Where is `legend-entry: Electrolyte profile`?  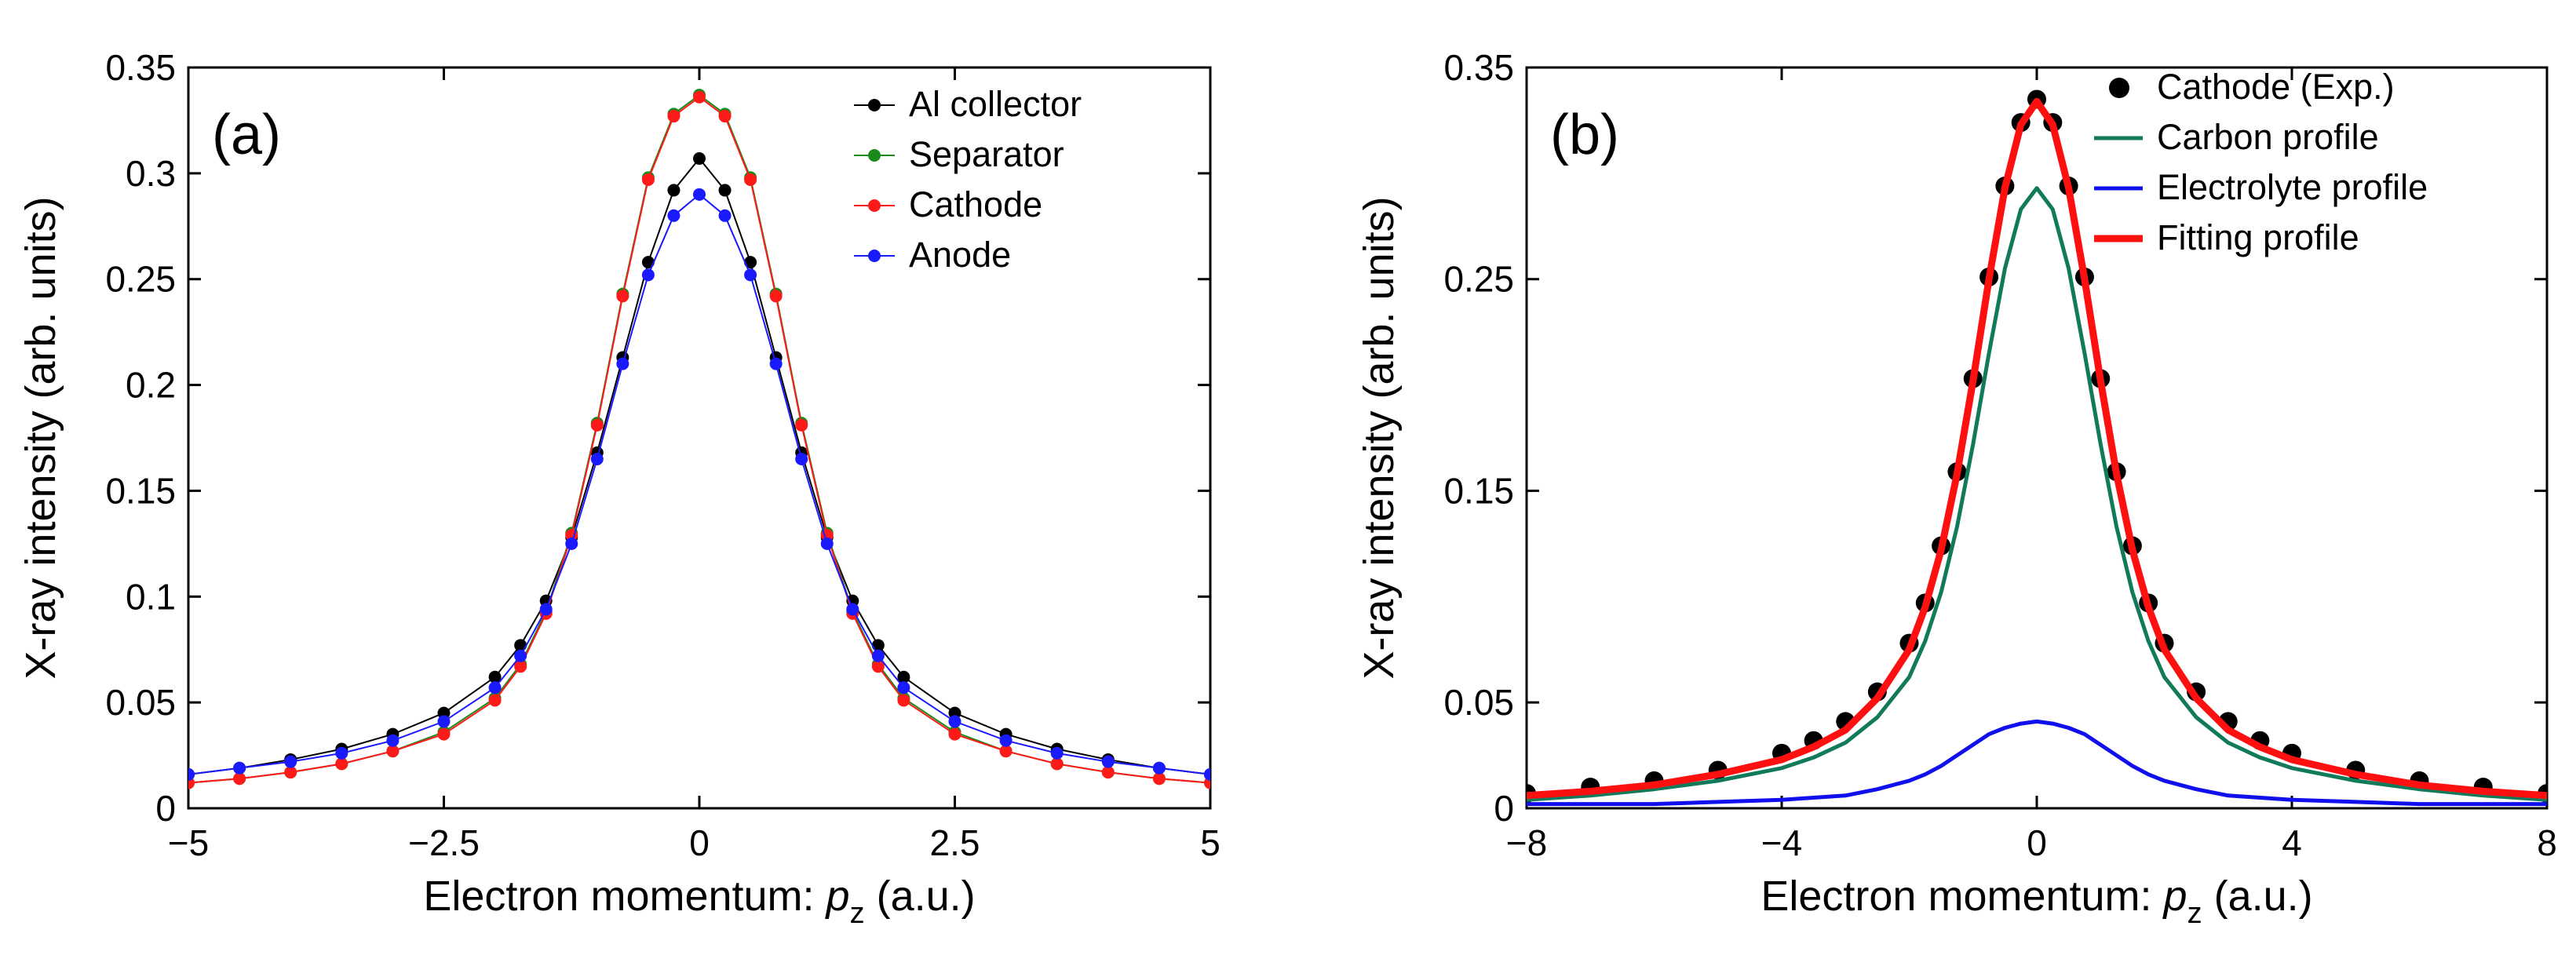
legend-entry: Electrolyte profile is located at coordinates (2261, 187).